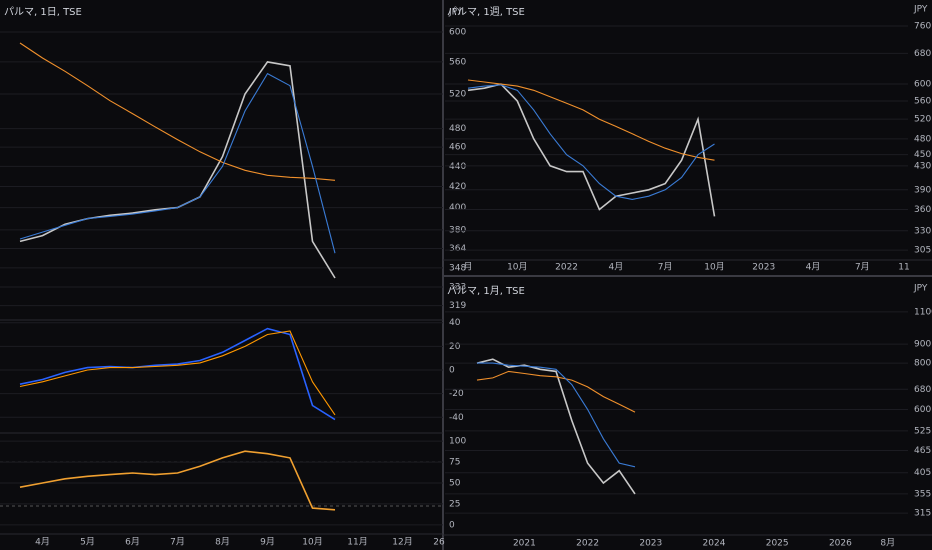 This screenshot has width=932, height=550. What do you see at coordinates (922, 494) in the screenshot?
I see `y-tick-label: 355` at bounding box center [922, 494].